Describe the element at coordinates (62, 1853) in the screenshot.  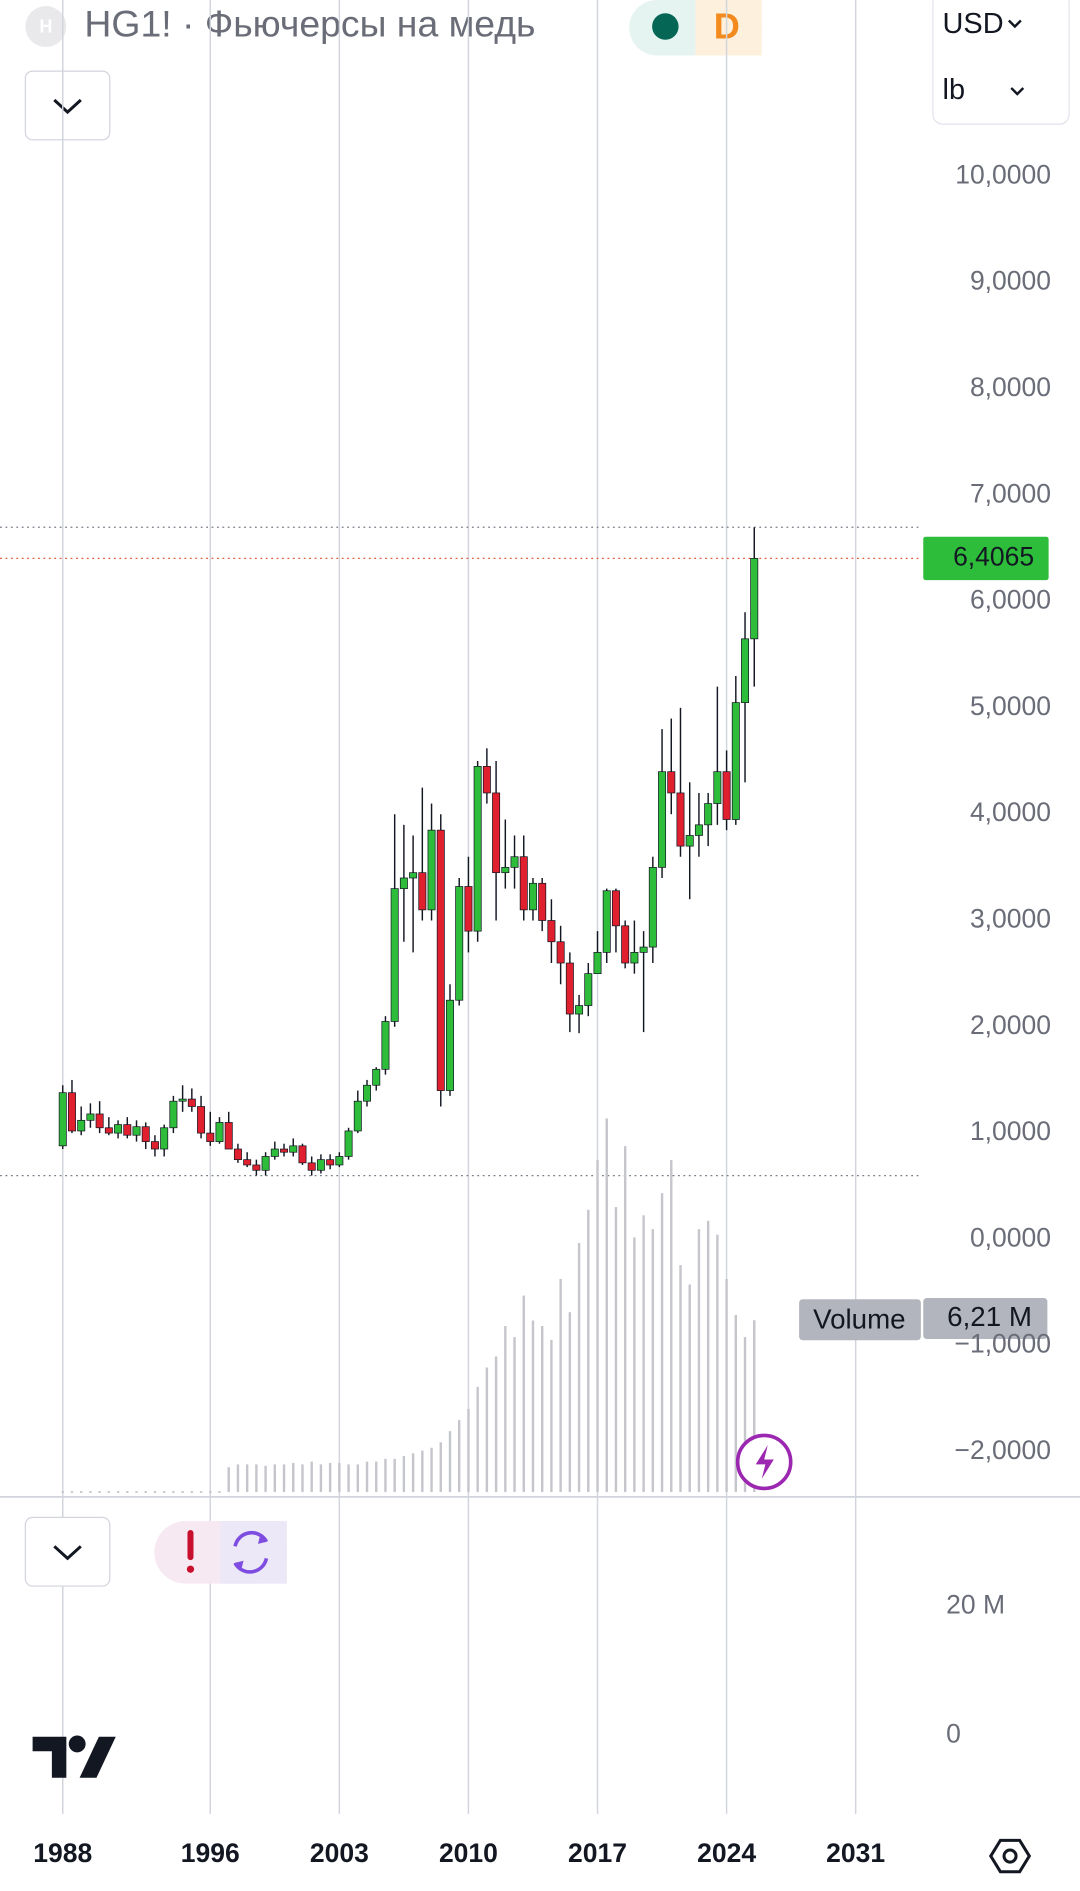
I see `x-tick-label: 1988` at that location.